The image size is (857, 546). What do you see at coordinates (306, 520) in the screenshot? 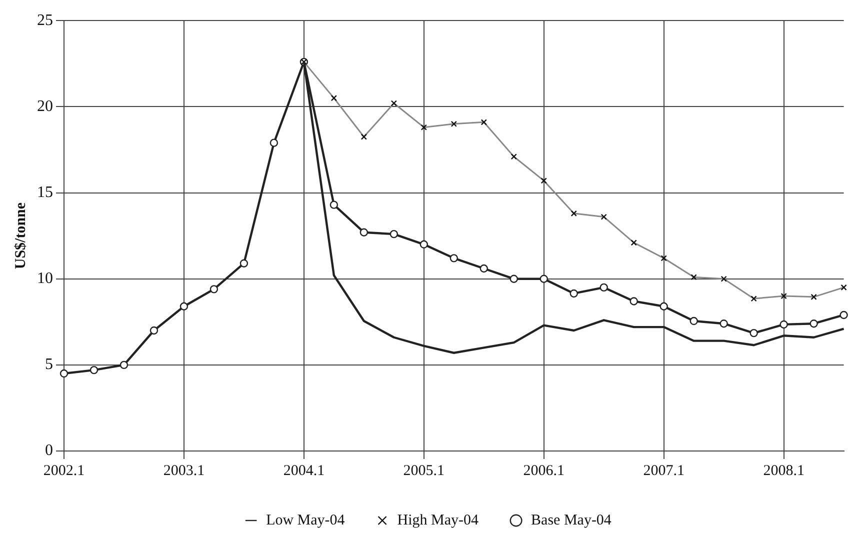
I see `legend-label: Low May-04` at bounding box center [306, 520].